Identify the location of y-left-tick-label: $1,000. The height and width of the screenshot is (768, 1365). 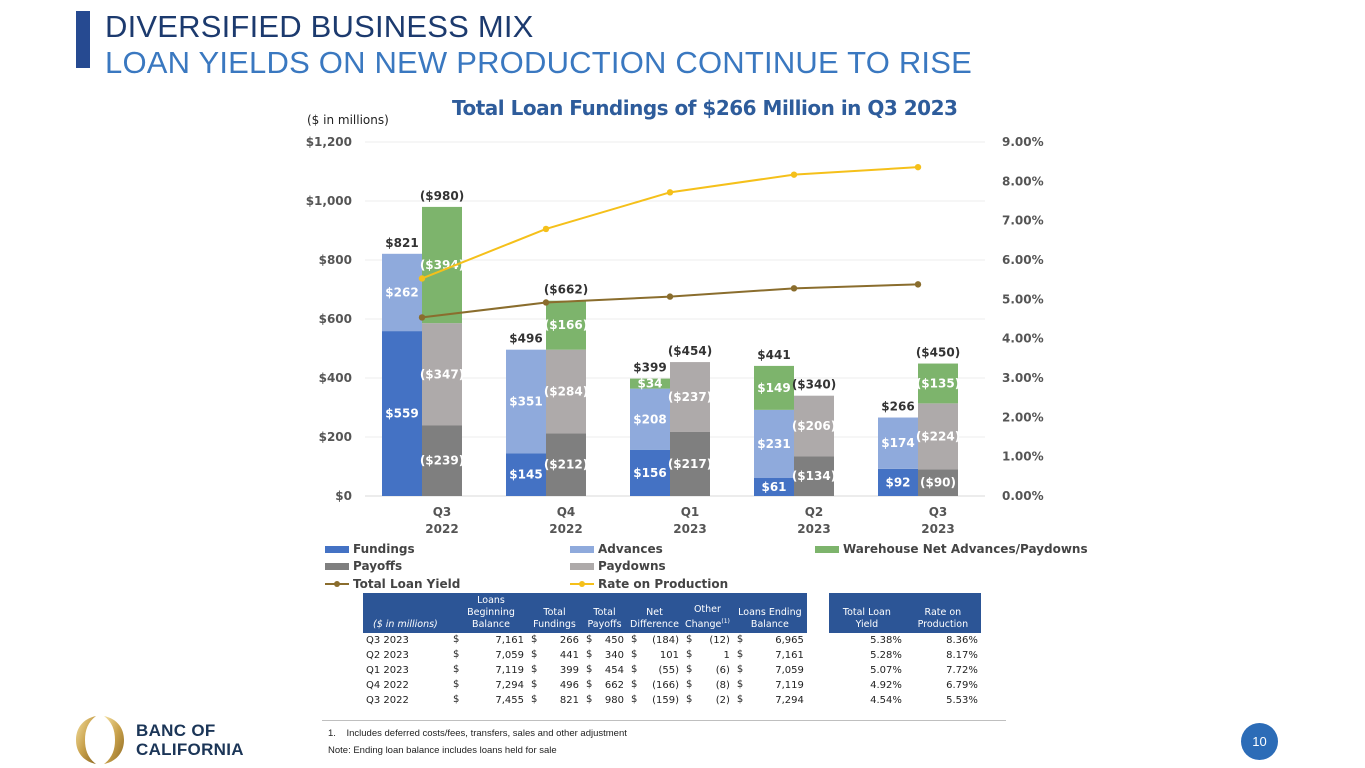
(329, 201).